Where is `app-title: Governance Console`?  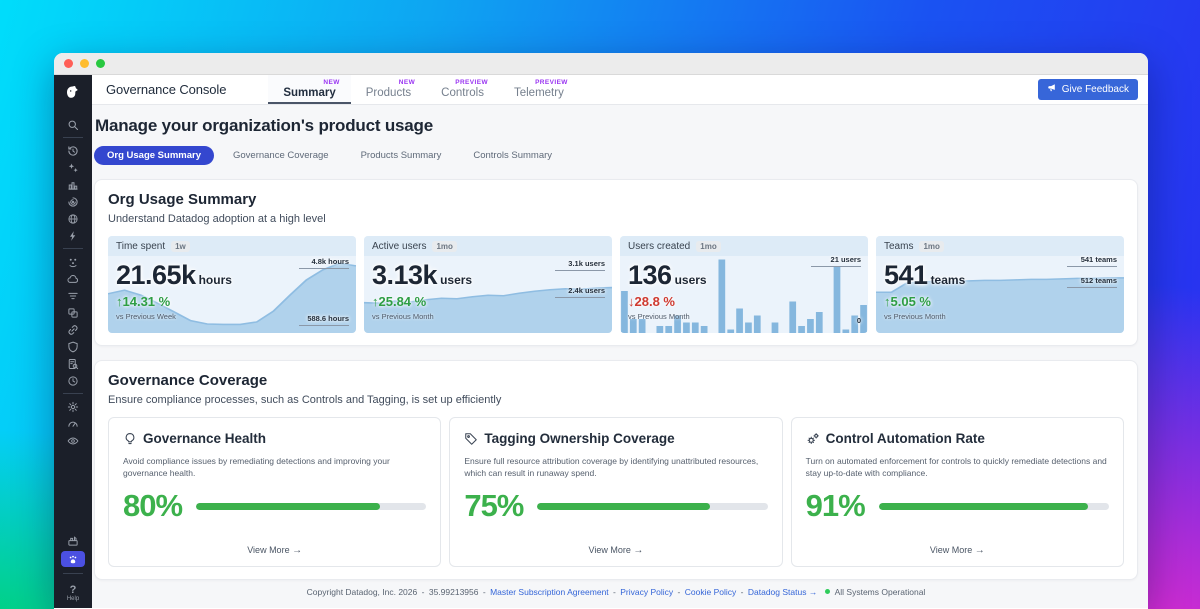
app-title: Governance Console is located at coordinates (166, 89).